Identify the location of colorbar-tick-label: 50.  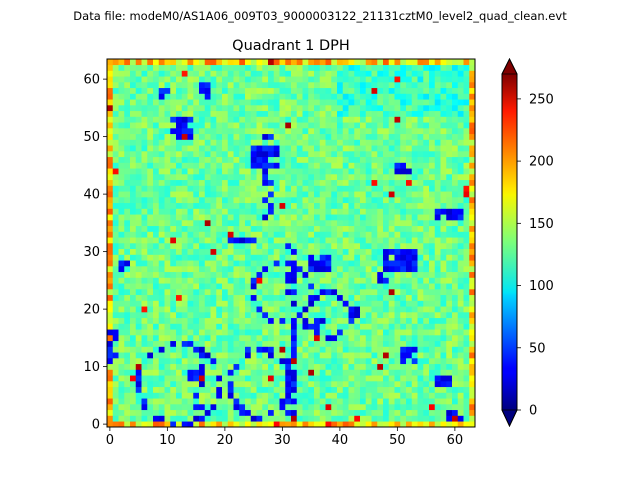
(537, 348).